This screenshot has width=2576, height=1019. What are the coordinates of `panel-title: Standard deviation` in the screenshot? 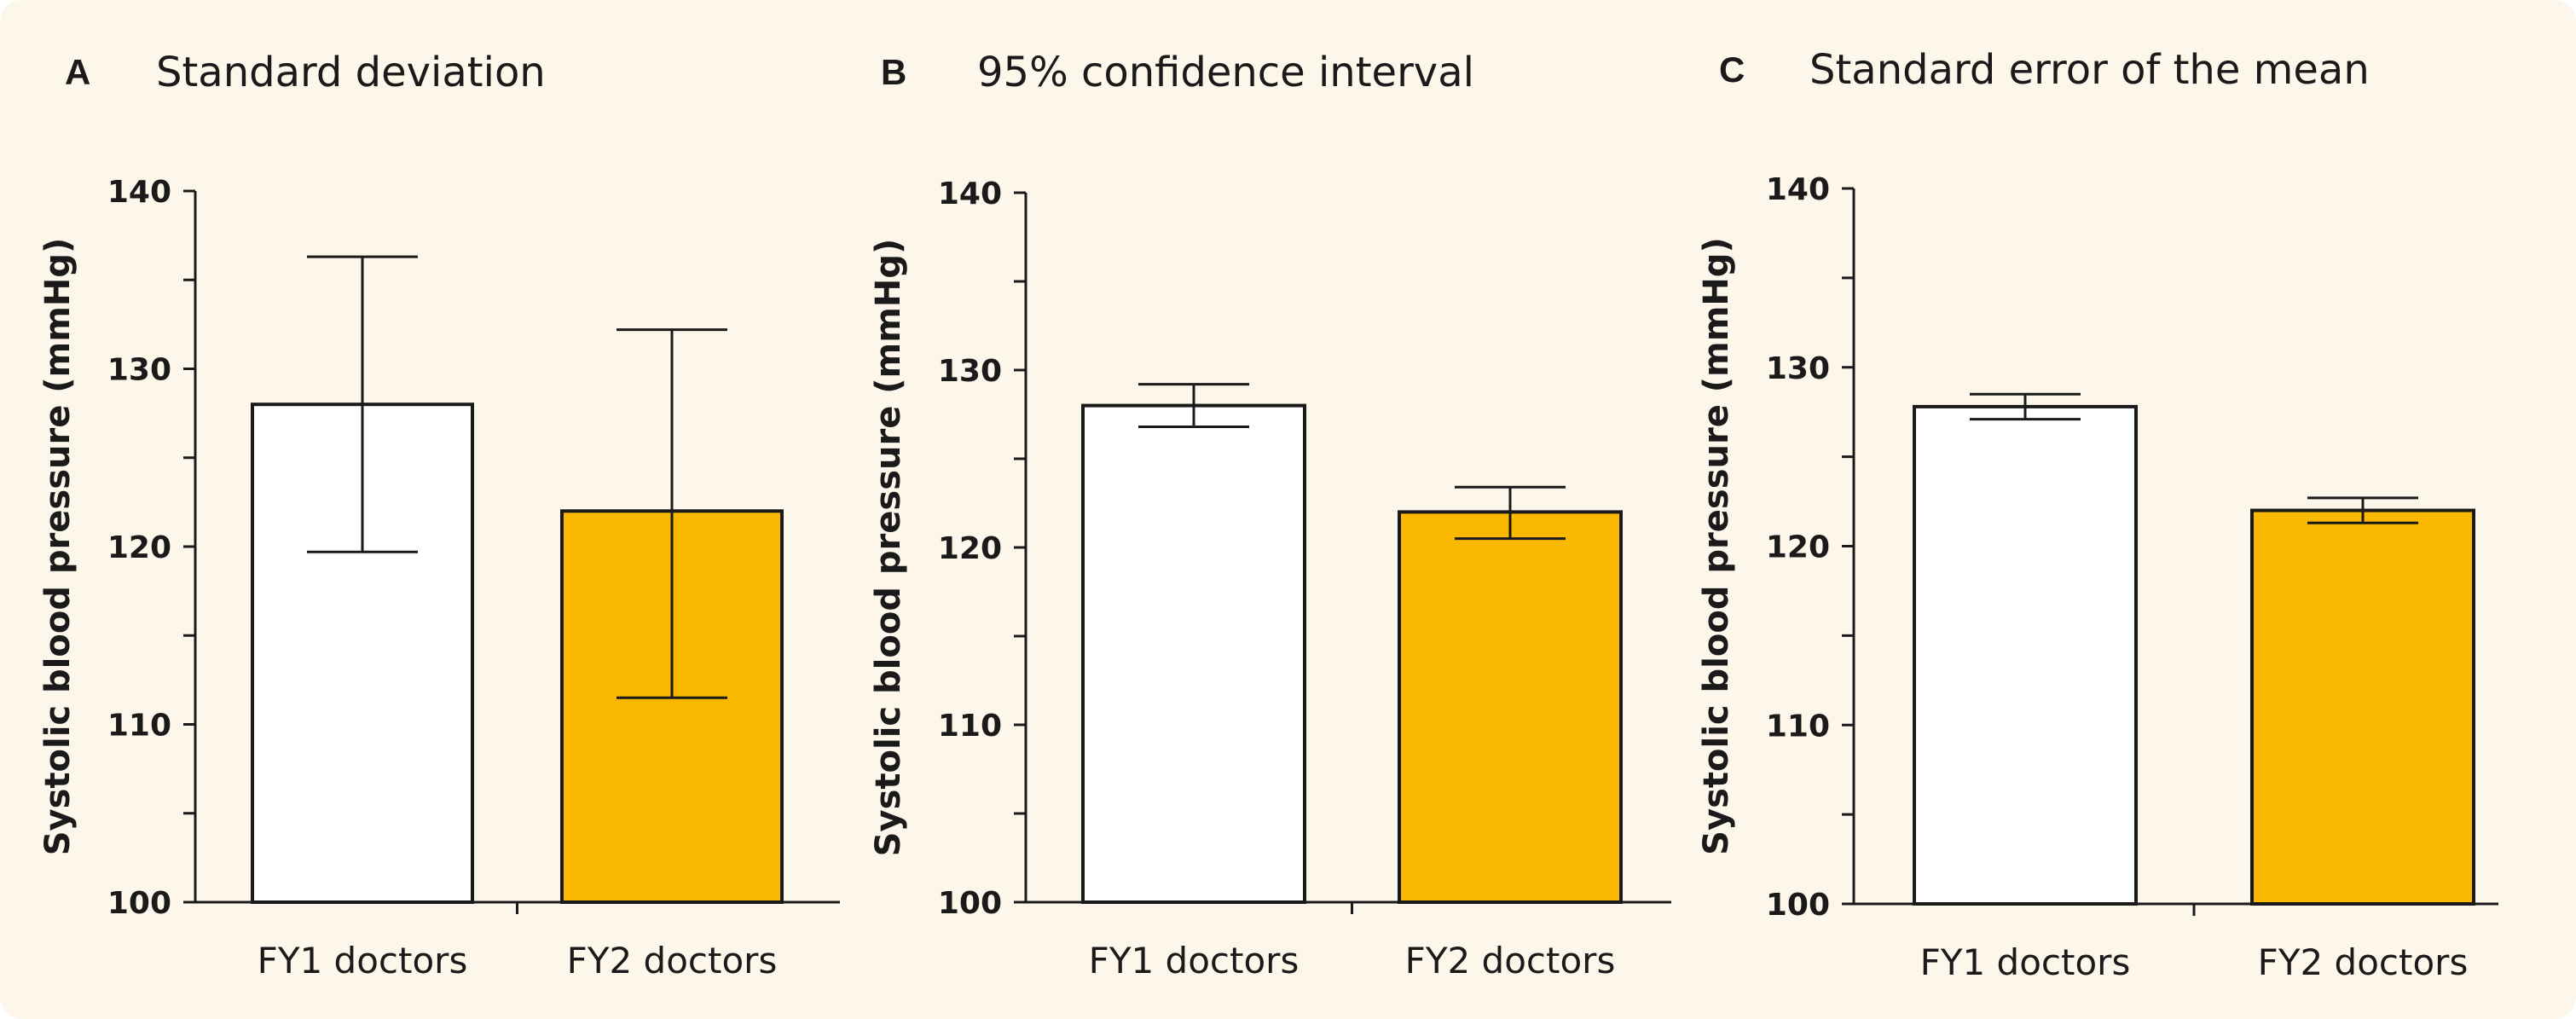 It's located at (351, 72).